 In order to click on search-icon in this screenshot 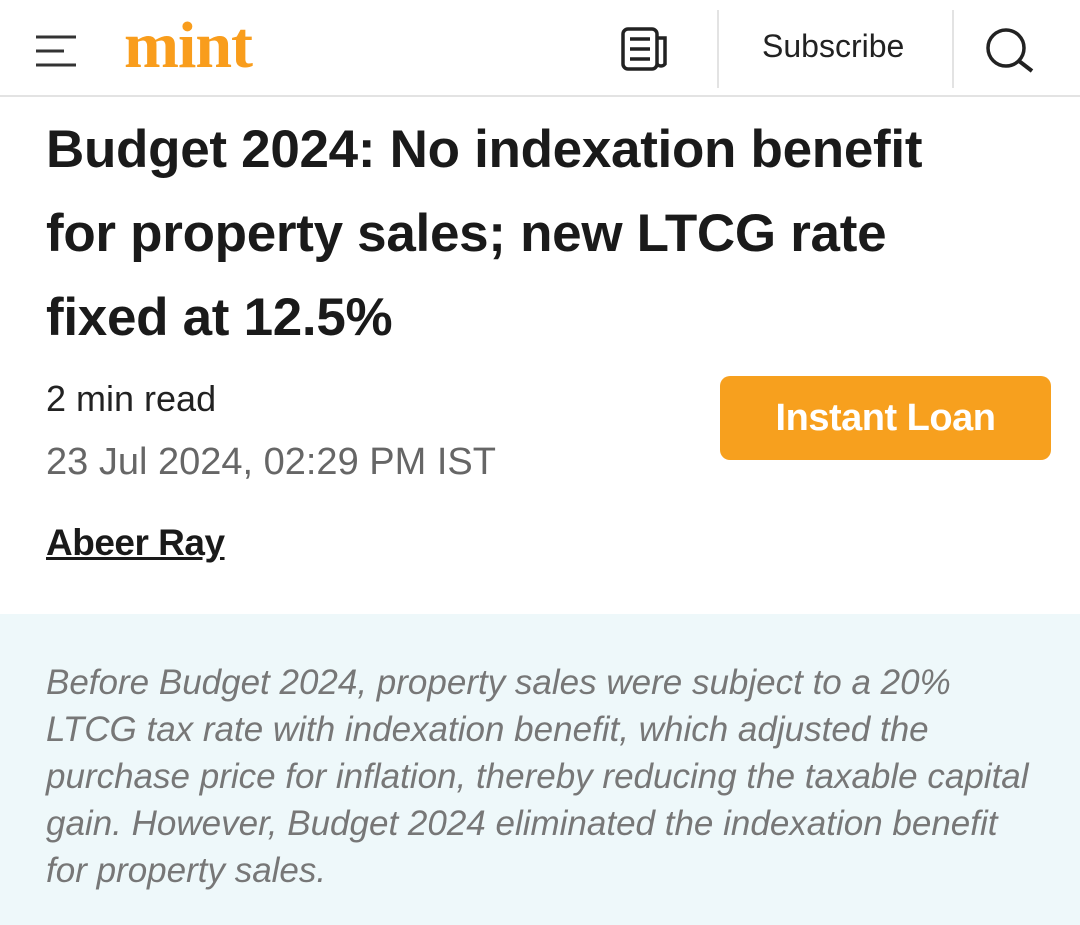, I will do `click(1011, 50)`.